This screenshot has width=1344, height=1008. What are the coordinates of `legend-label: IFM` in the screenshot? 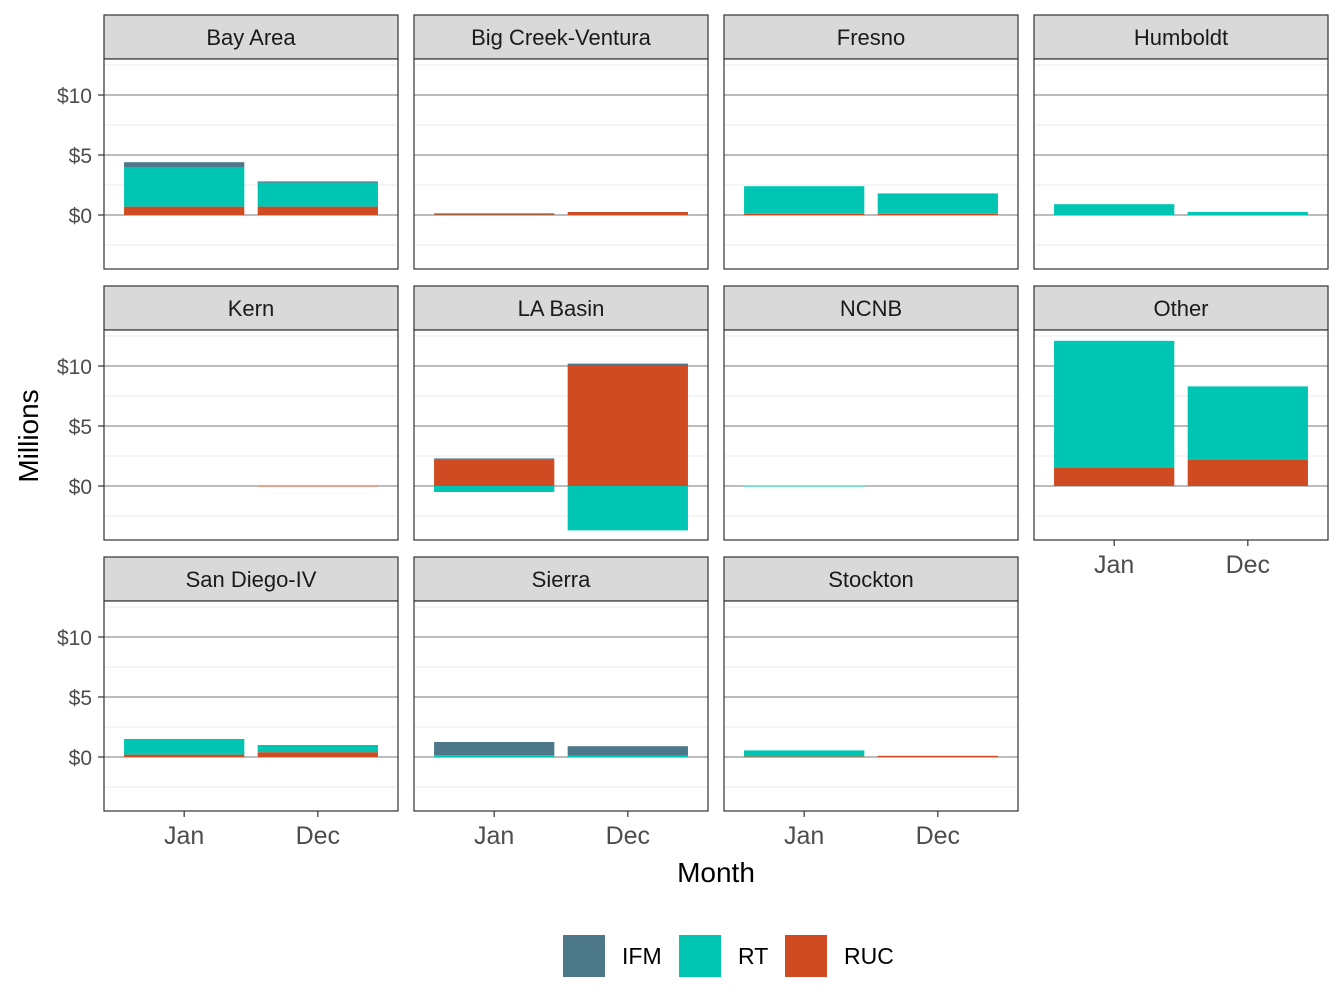 It's located at (642, 956).